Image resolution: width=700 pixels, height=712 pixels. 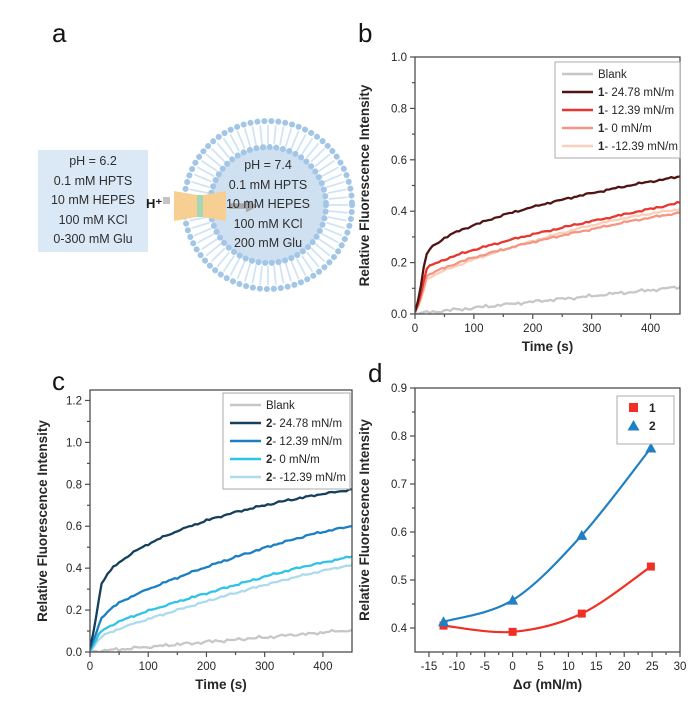 I want to click on y-tick-label: 0.4, so click(x=399, y=212).